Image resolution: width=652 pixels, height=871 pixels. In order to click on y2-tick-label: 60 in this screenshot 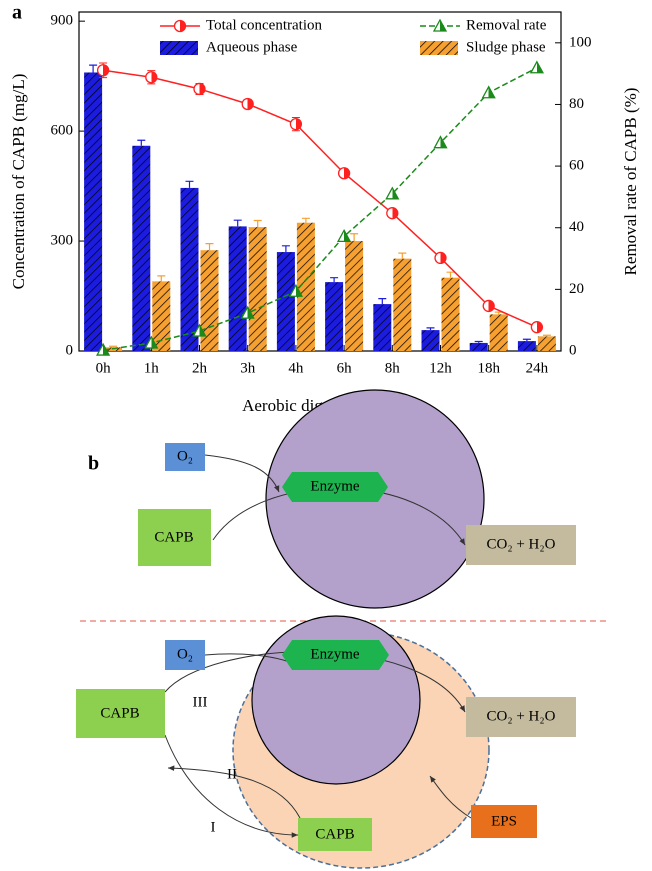, I will do `click(576, 166)`.